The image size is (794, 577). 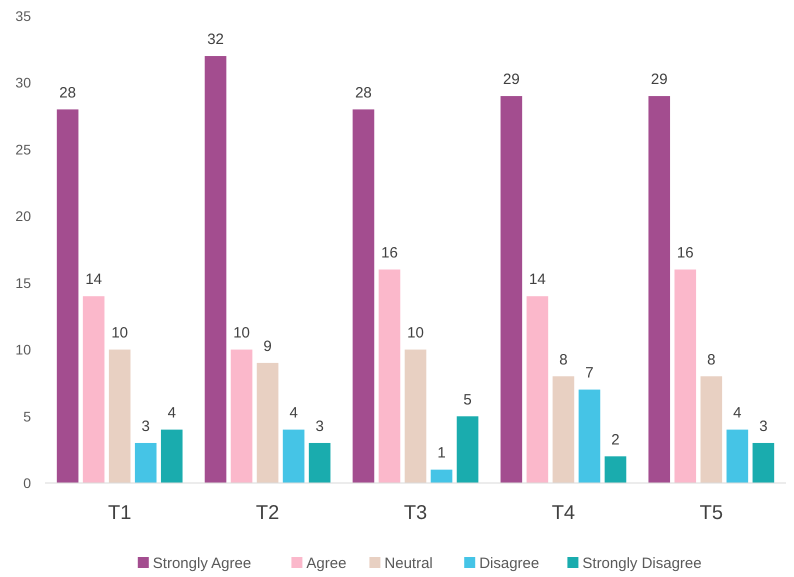 What do you see at coordinates (215, 39) in the screenshot?
I see `data-label: 32` at bounding box center [215, 39].